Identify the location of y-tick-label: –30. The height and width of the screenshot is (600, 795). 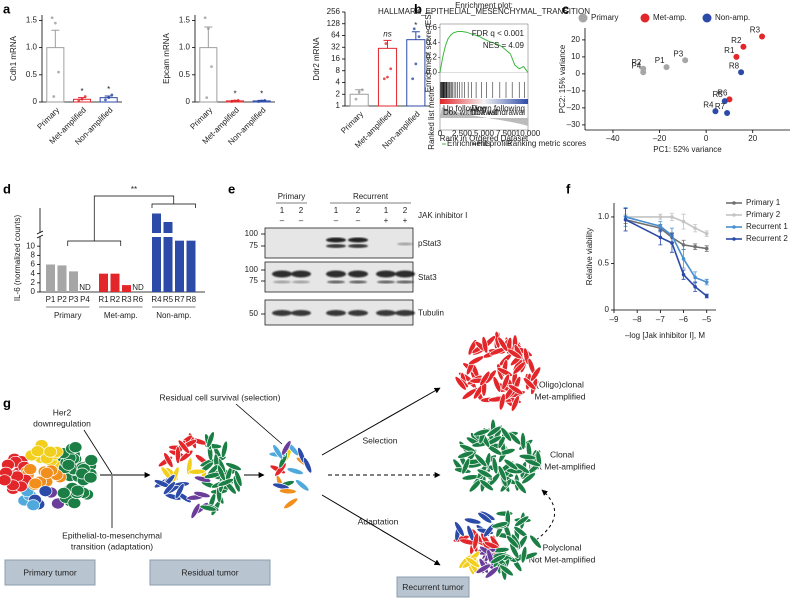
(574, 124).